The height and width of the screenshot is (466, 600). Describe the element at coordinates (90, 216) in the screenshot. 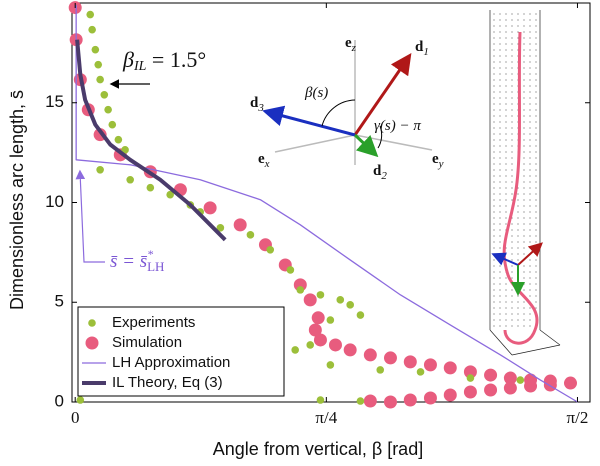

I see `annotation-arrow` at that location.